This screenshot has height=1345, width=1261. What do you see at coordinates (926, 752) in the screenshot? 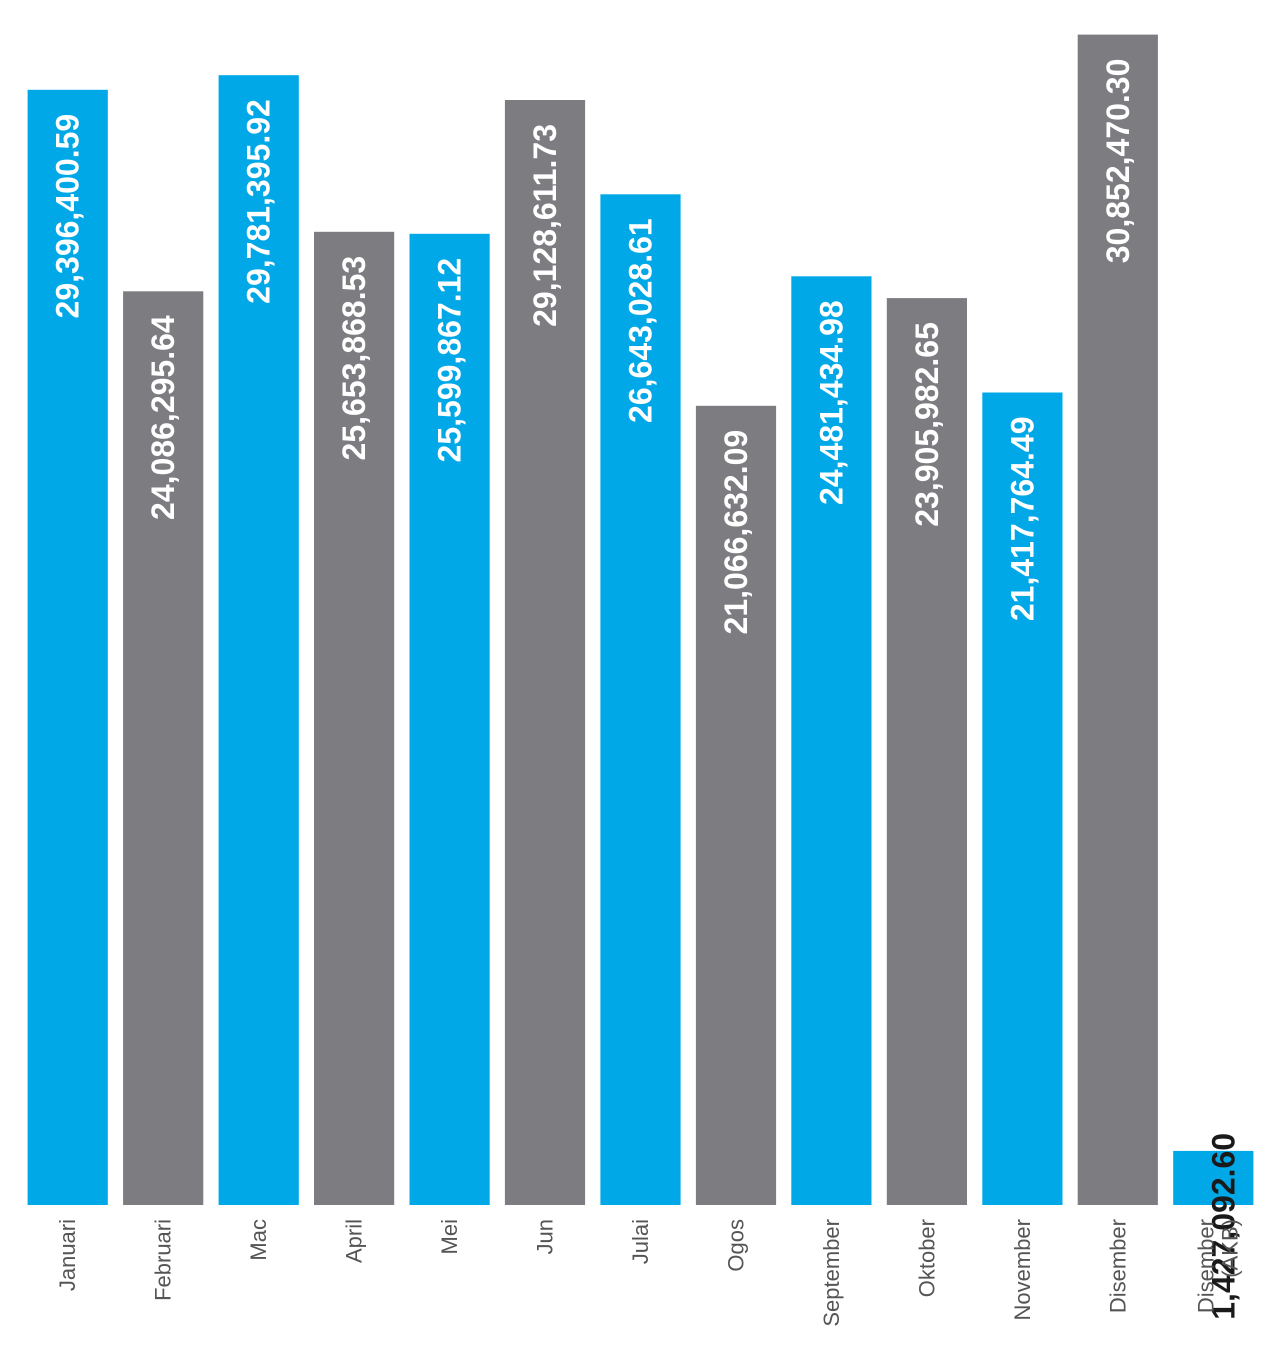
I see `bar-oktober` at bounding box center [926, 752].